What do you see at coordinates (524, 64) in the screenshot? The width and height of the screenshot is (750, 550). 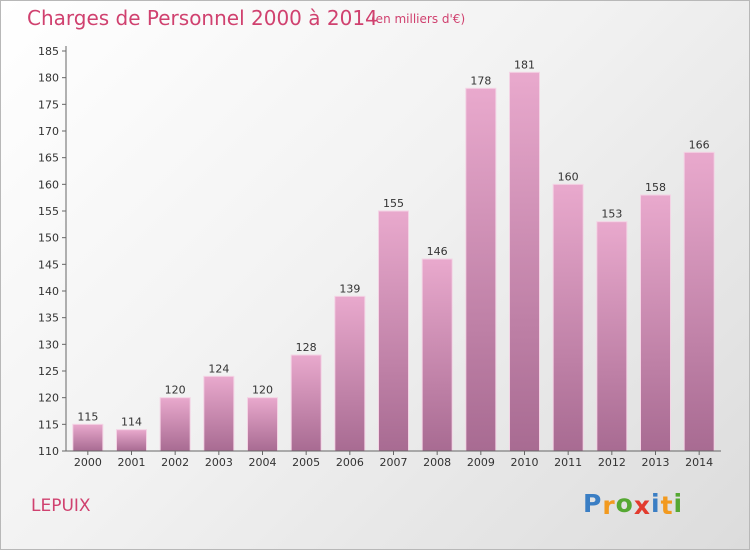 I see `value-label-2010: 181` at bounding box center [524, 64].